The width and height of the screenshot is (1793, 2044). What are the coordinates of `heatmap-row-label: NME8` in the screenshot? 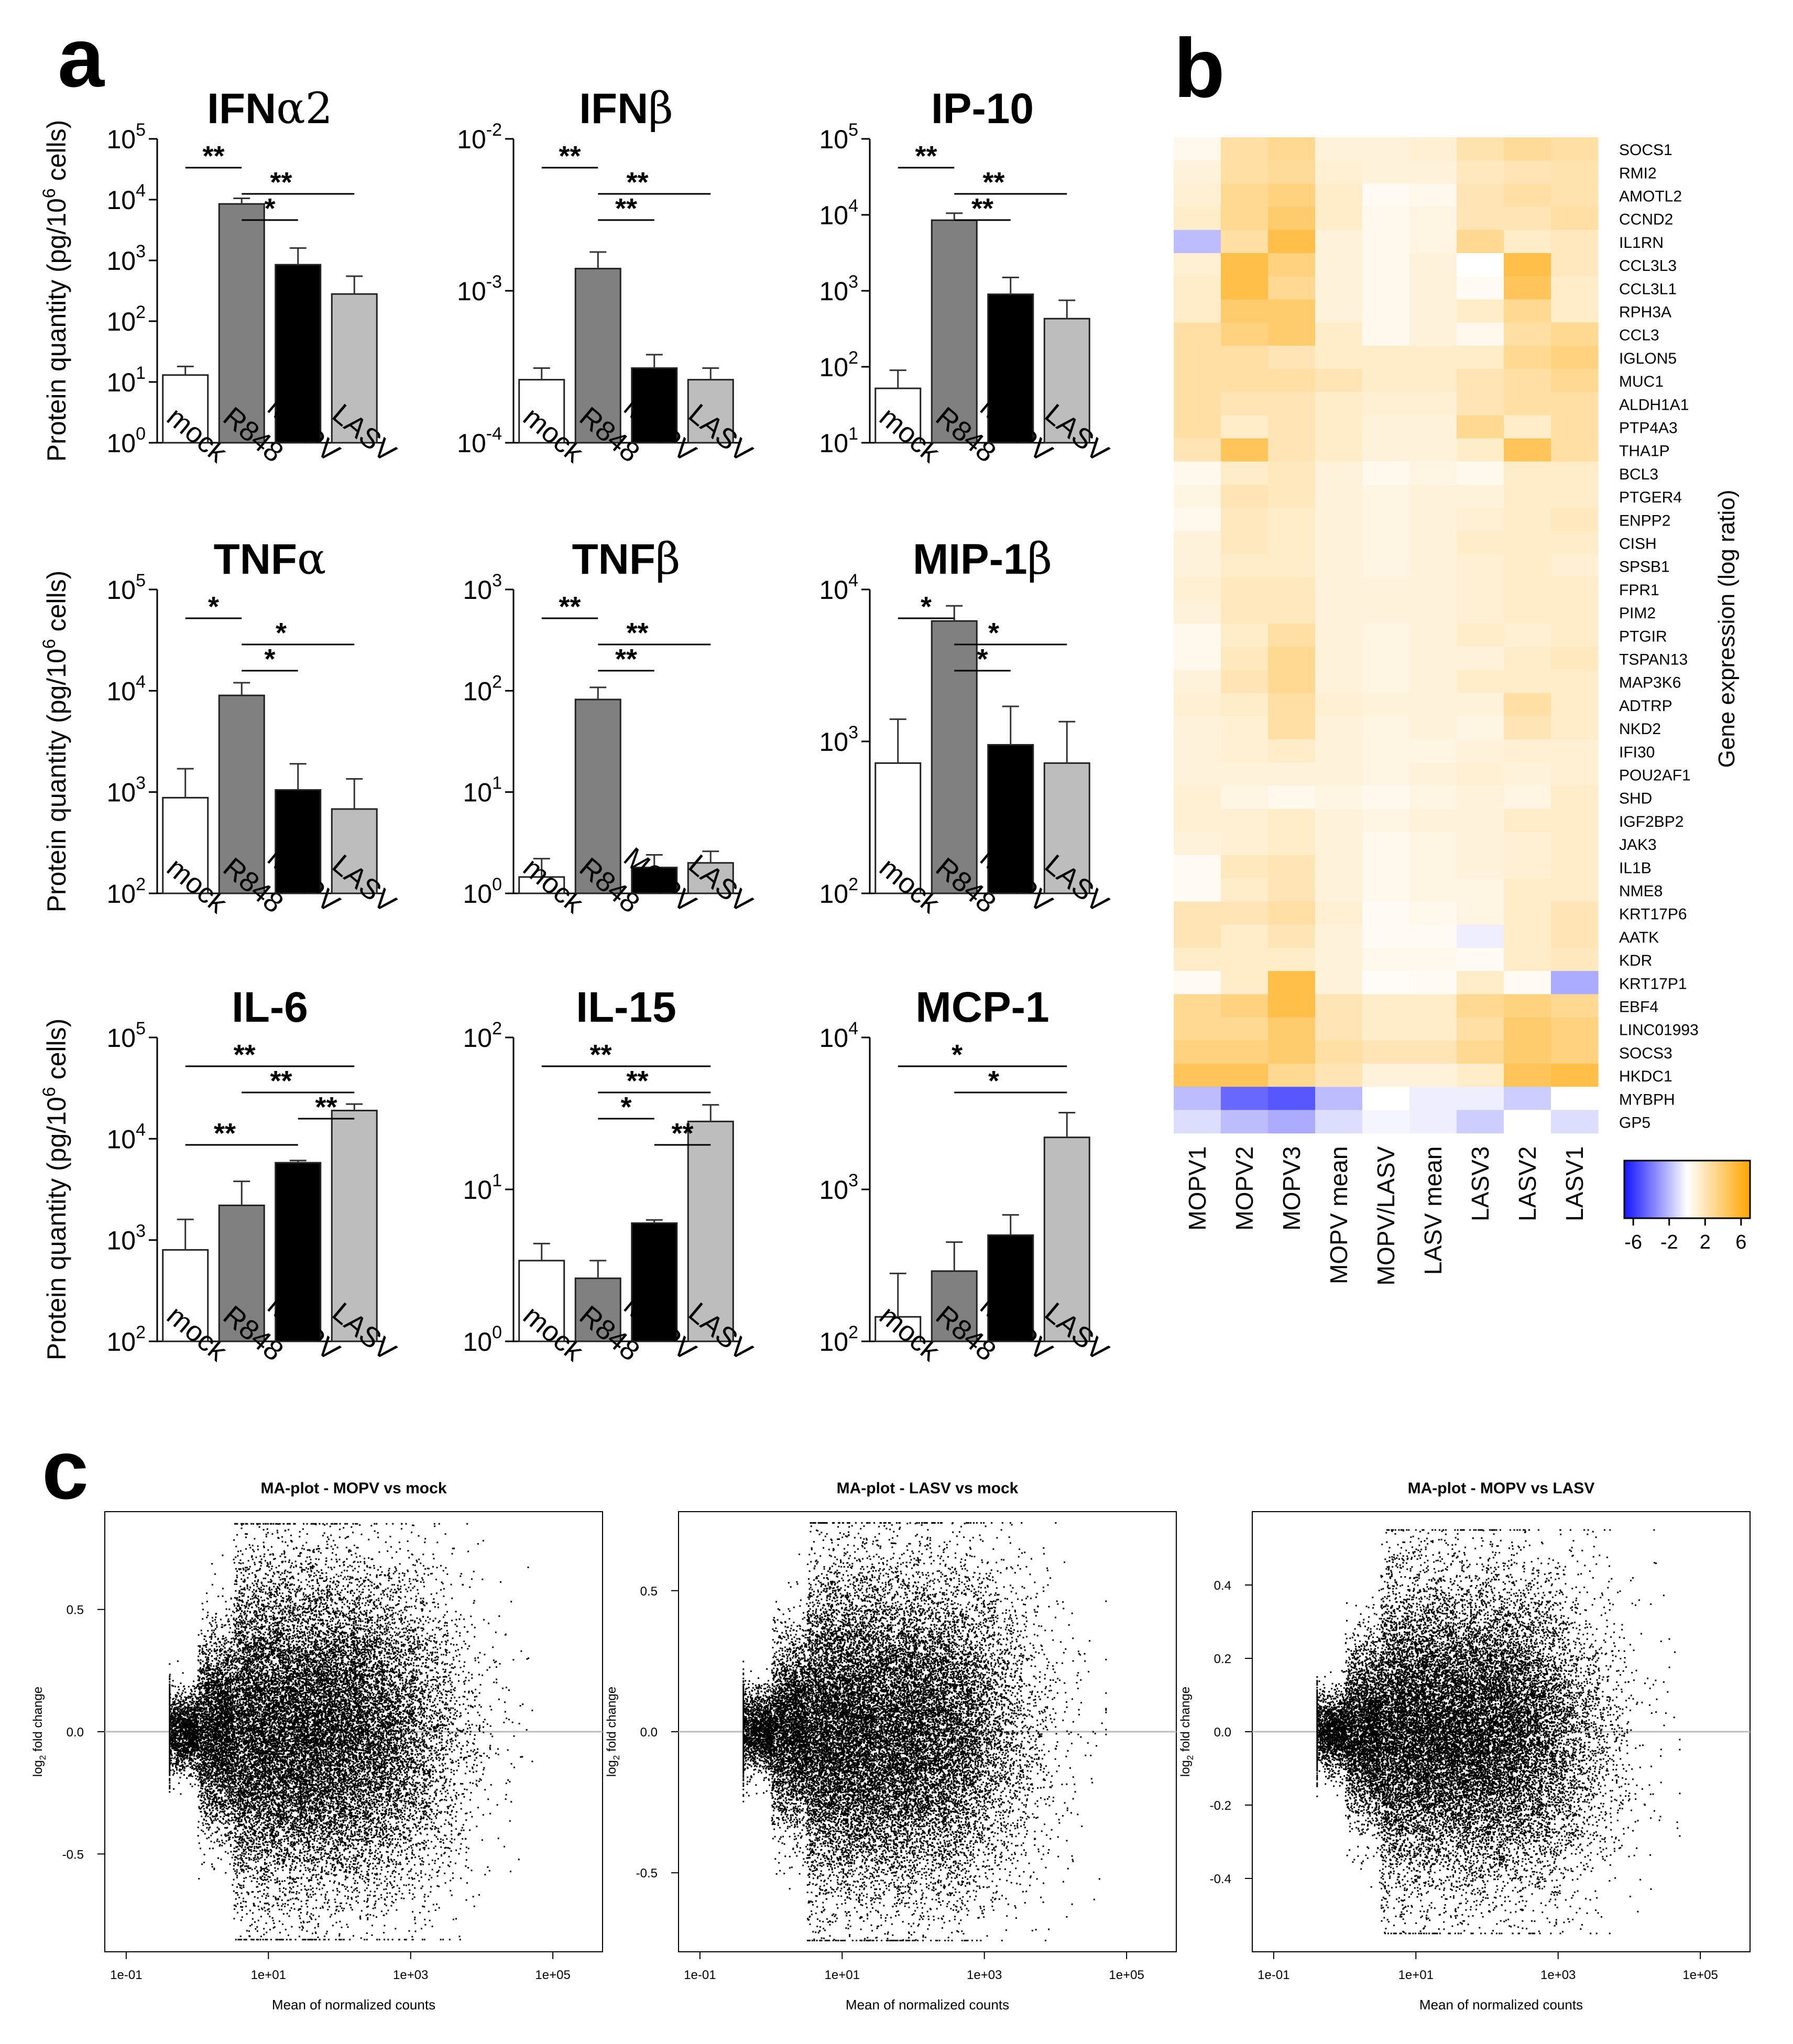 It's located at (1641, 891).